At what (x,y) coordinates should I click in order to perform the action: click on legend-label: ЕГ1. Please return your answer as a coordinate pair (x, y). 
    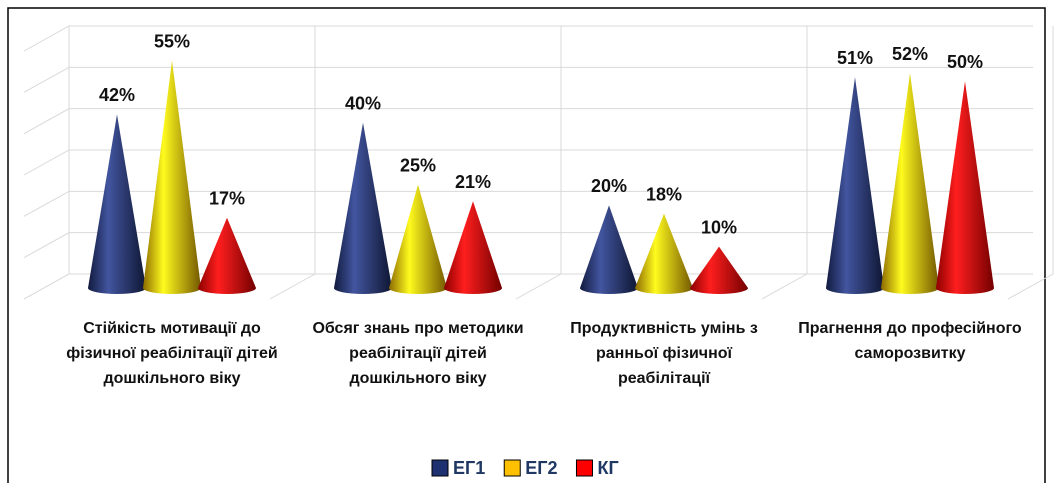
    Looking at the image, I should click on (469, 468).